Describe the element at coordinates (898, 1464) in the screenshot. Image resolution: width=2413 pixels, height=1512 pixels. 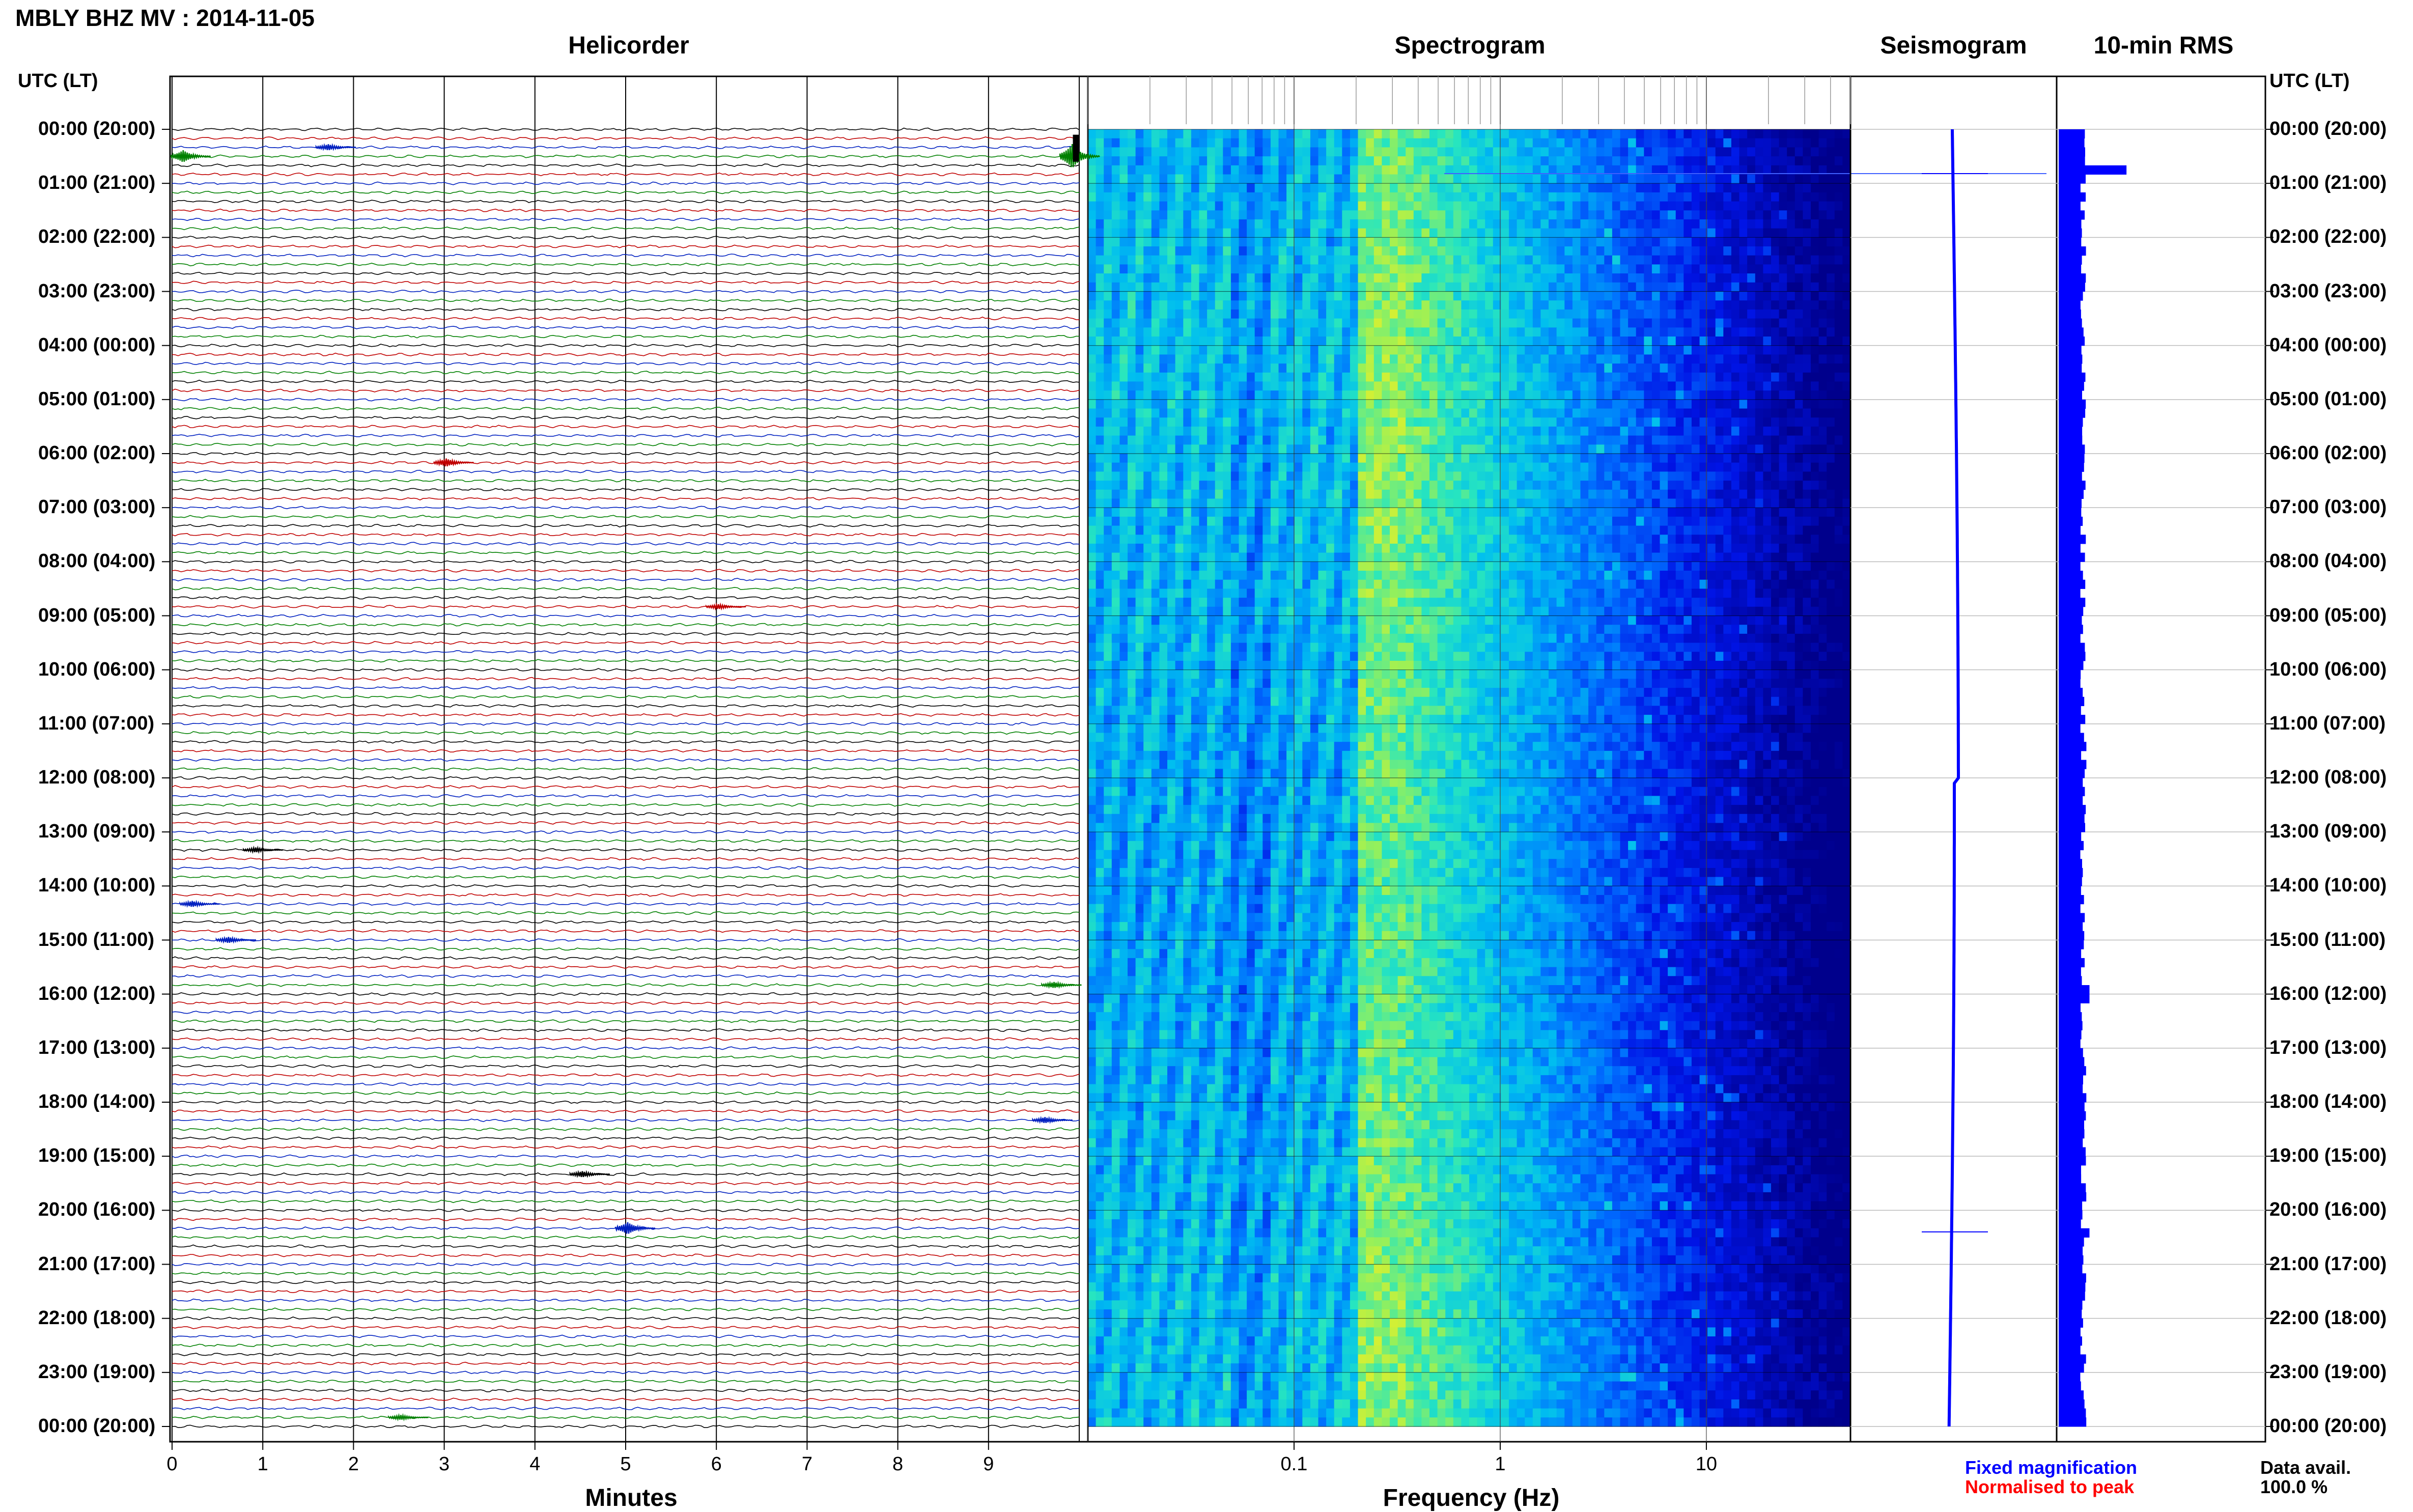
I see `minutes-tick-label: 8` at that location.